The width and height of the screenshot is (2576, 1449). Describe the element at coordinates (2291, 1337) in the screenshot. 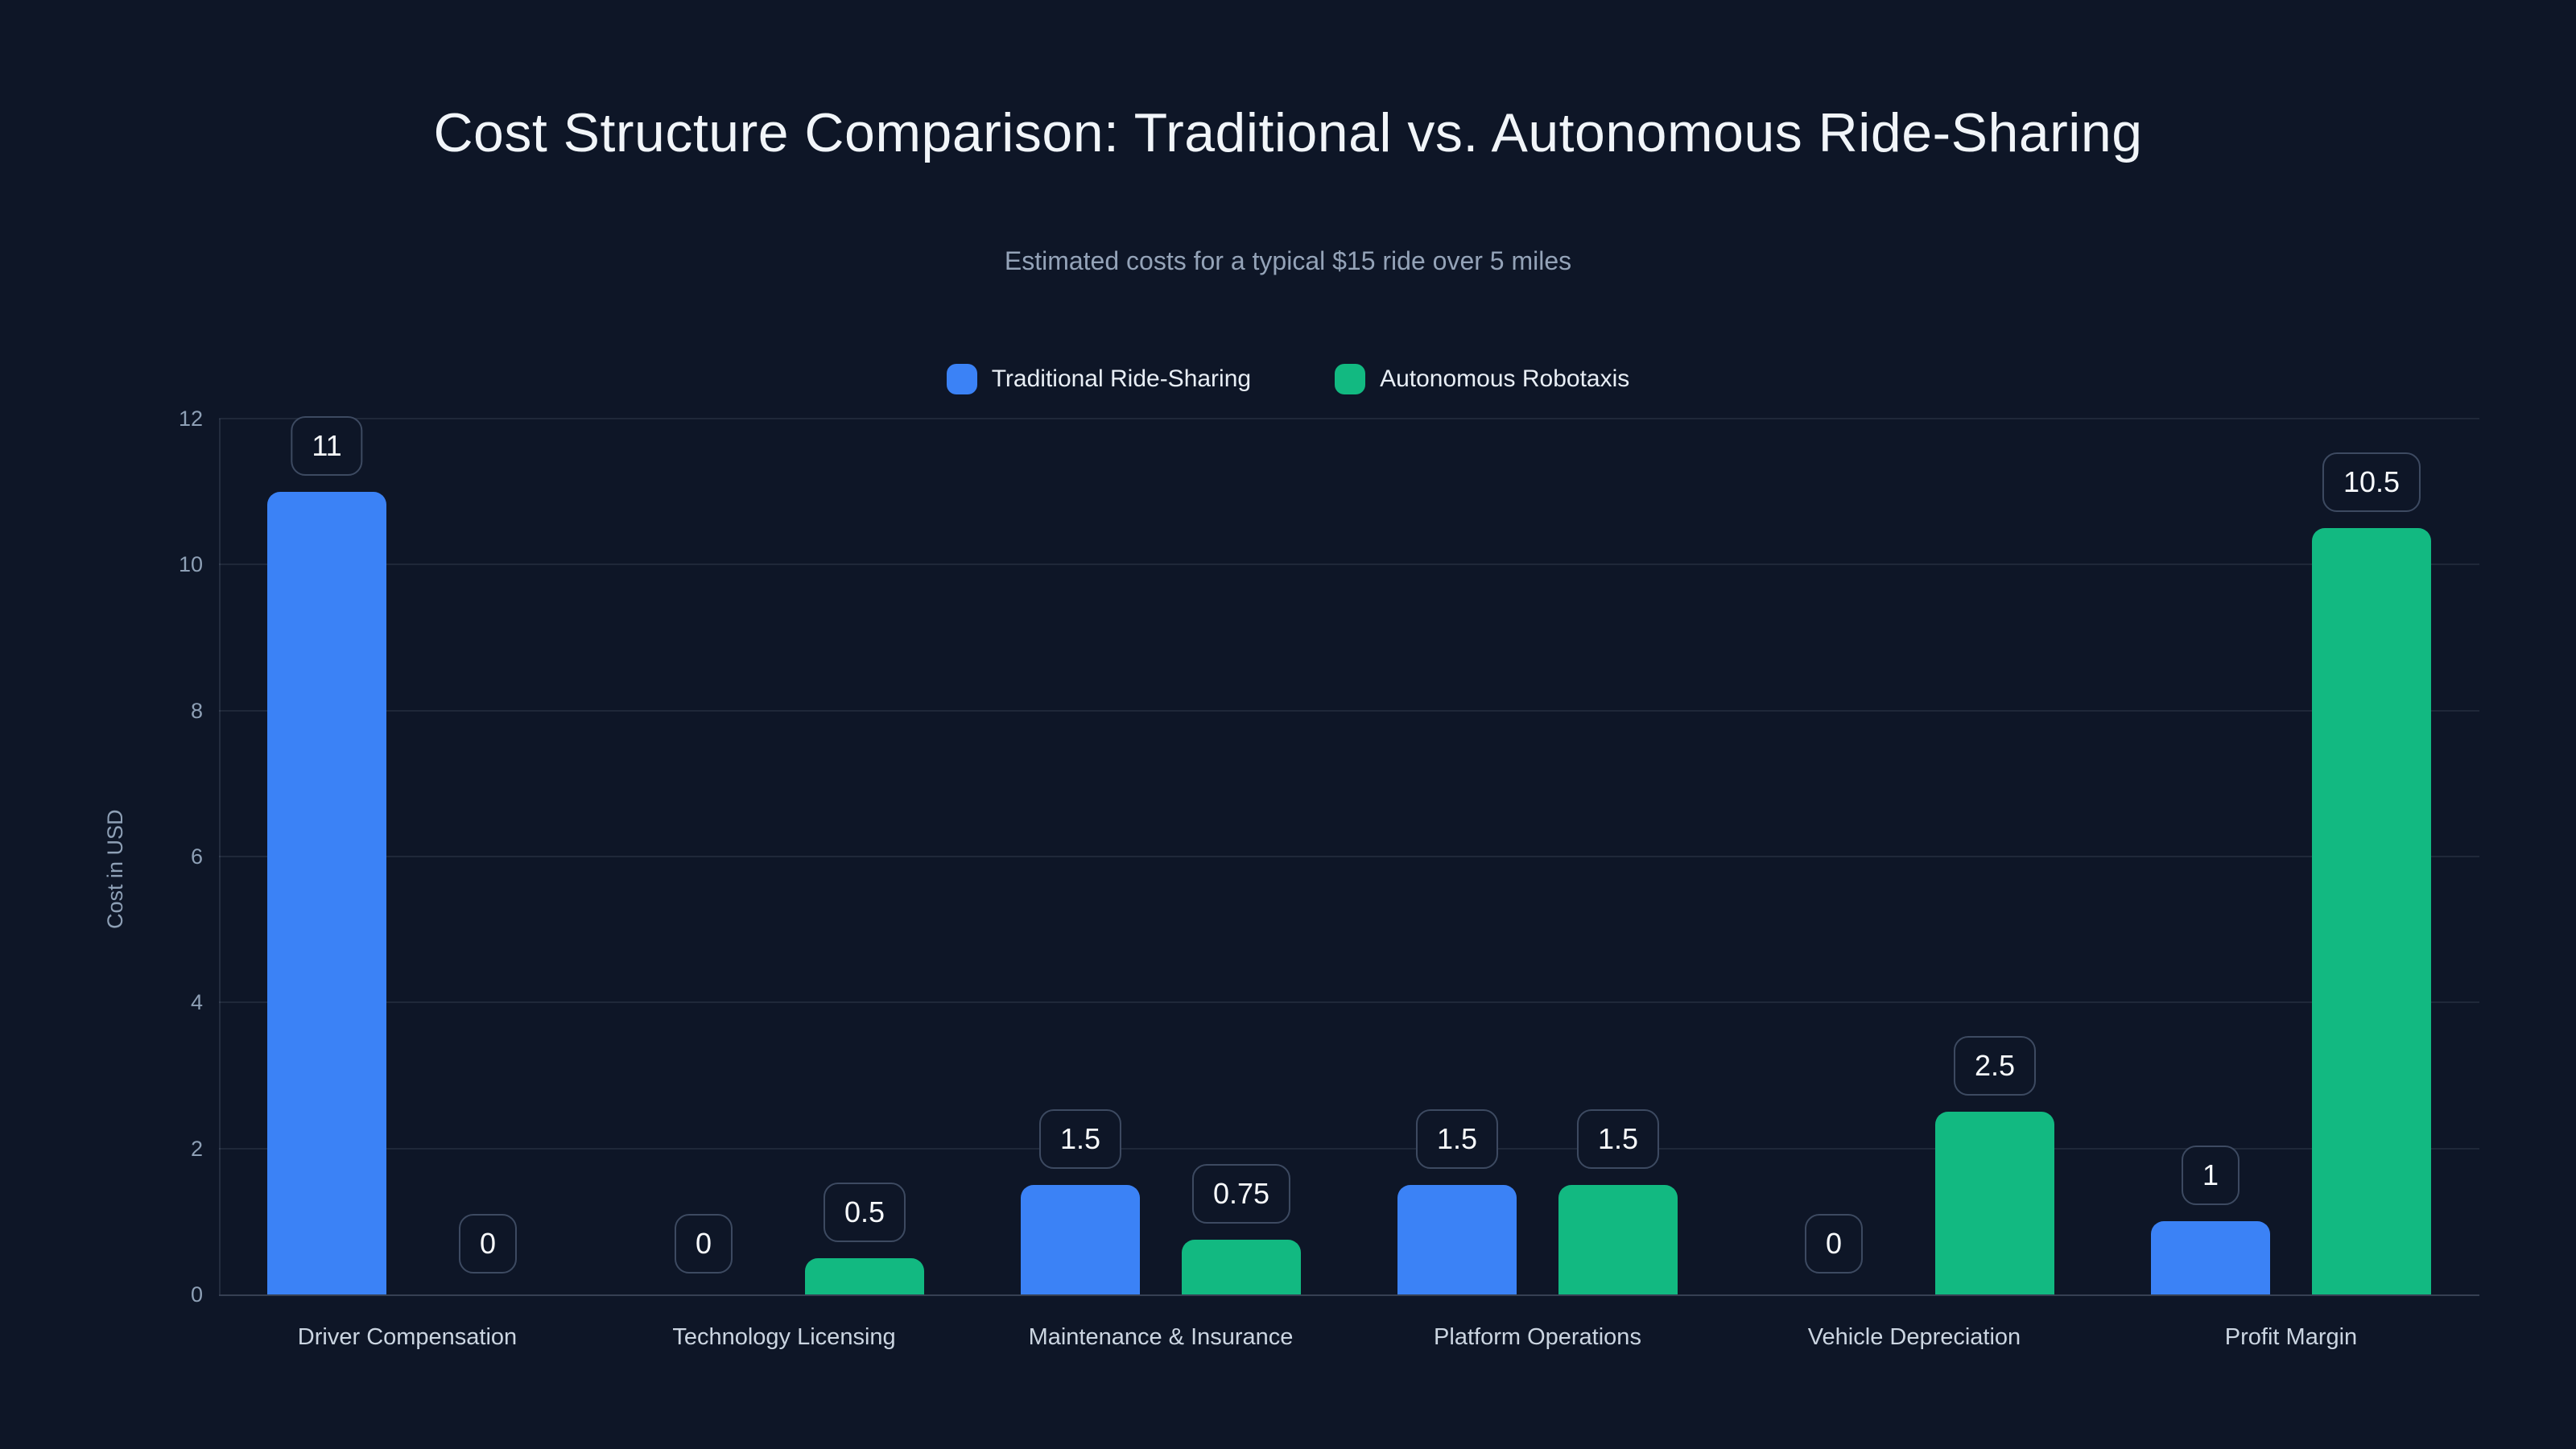

I see `category-label: Profit Margin` at that location.